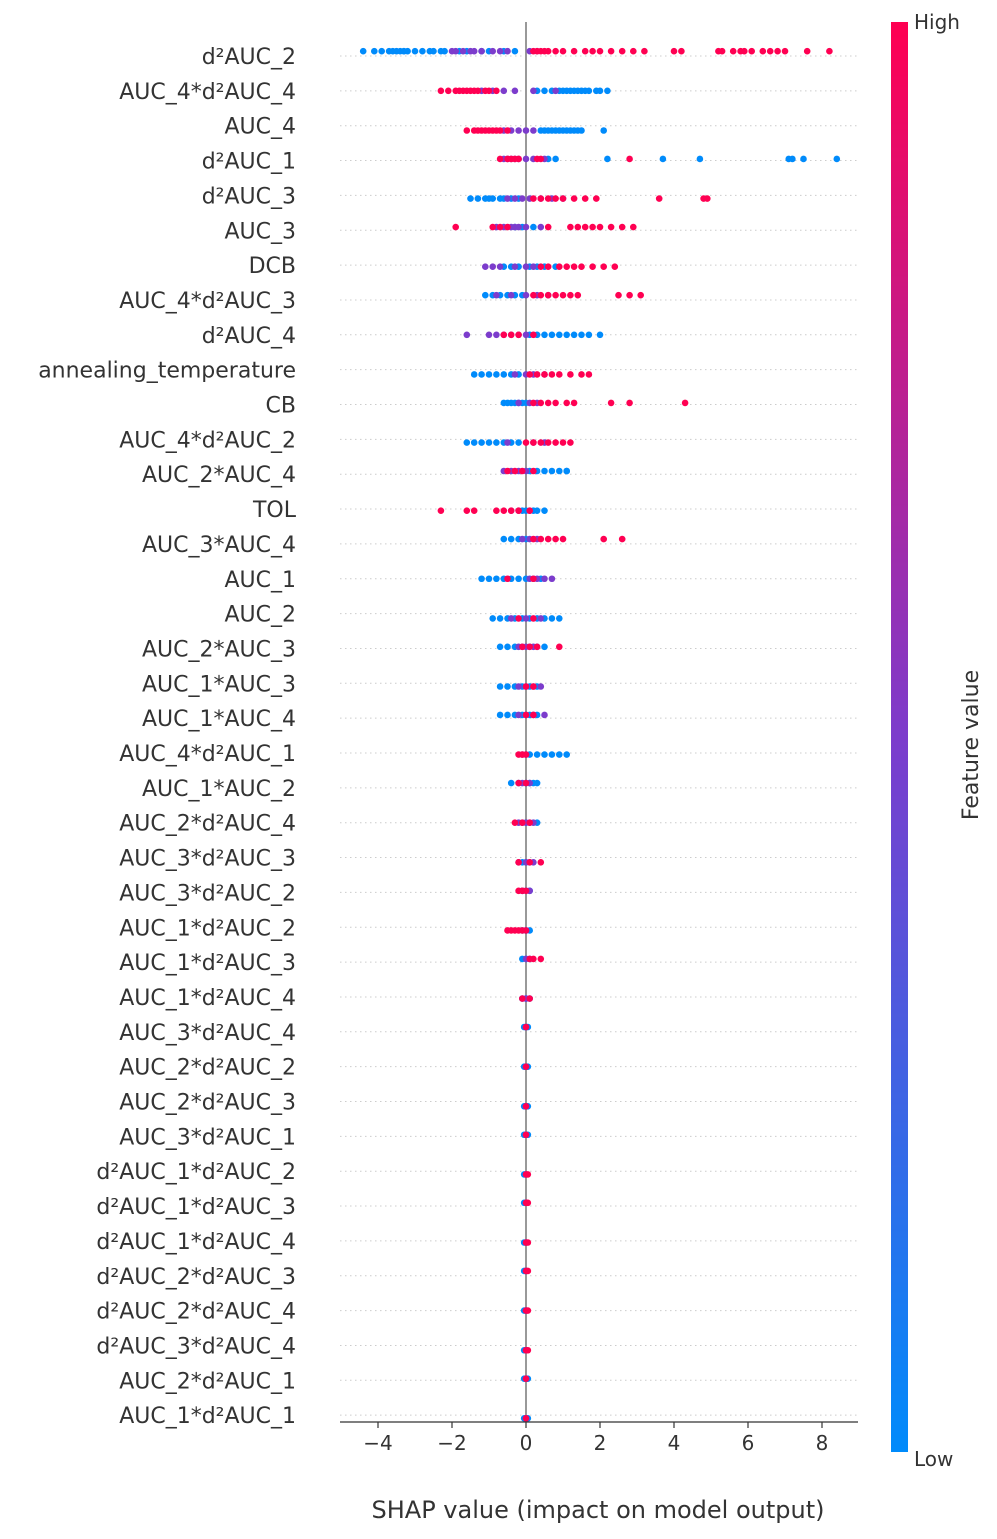 The height and width of the screenshot is (1539, 997). I want to click on feature-label: d²AUC_3*d²AUC_4, so click(196, 1346).